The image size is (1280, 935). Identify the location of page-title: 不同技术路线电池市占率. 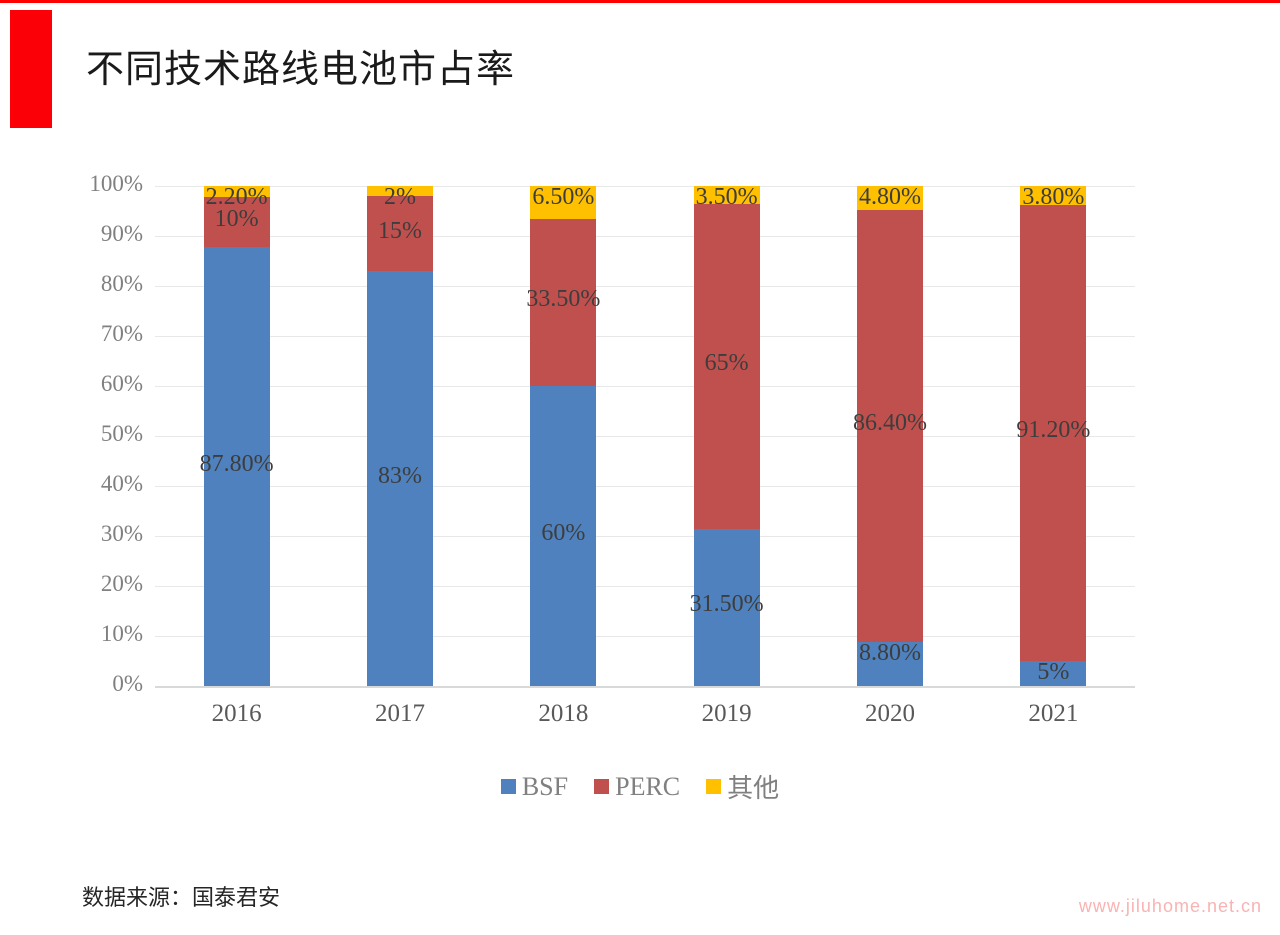
(301, 70).